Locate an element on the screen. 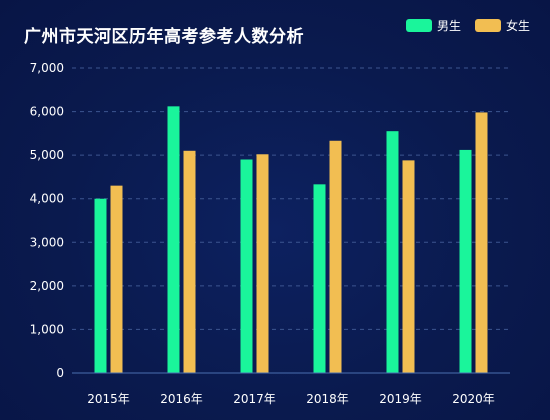 This screenshot has height=420, width=550. x-tick-label: 2018年 is located at coordinates (327, 399).